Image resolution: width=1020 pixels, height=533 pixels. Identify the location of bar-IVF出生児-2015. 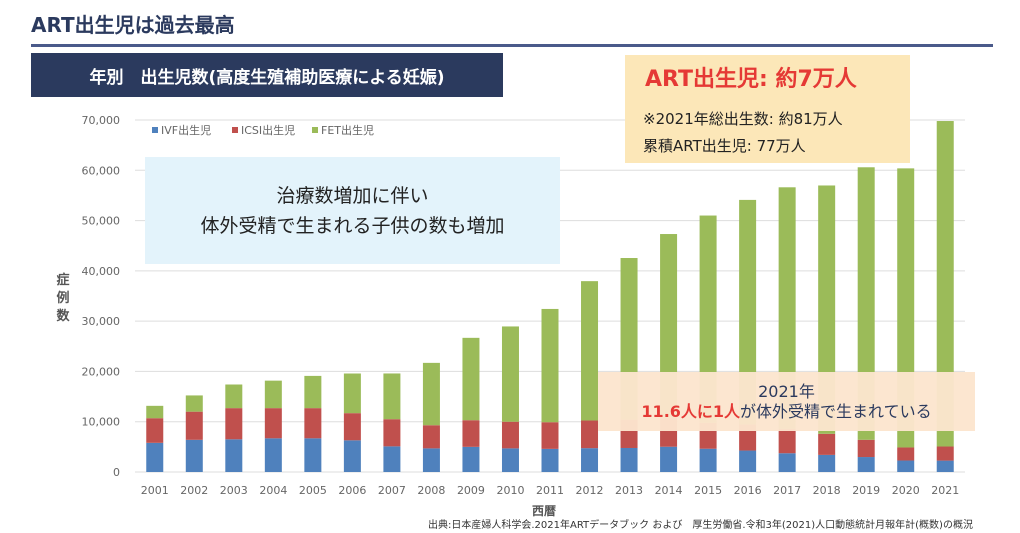
(708, 460).